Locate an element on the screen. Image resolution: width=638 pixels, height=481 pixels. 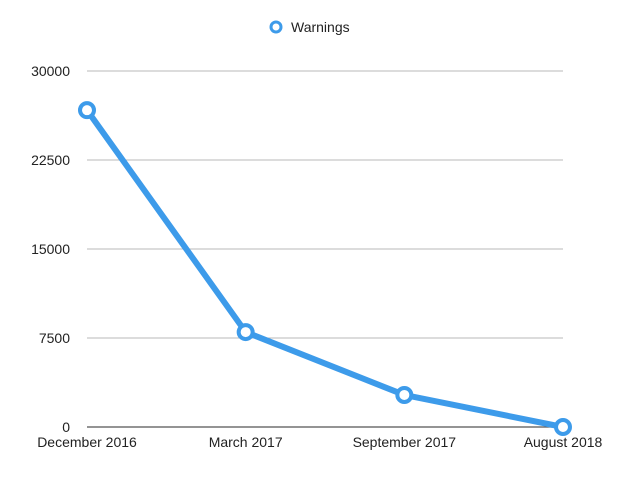
y-tick-label: 7500 is located at coordinates (54, 338).